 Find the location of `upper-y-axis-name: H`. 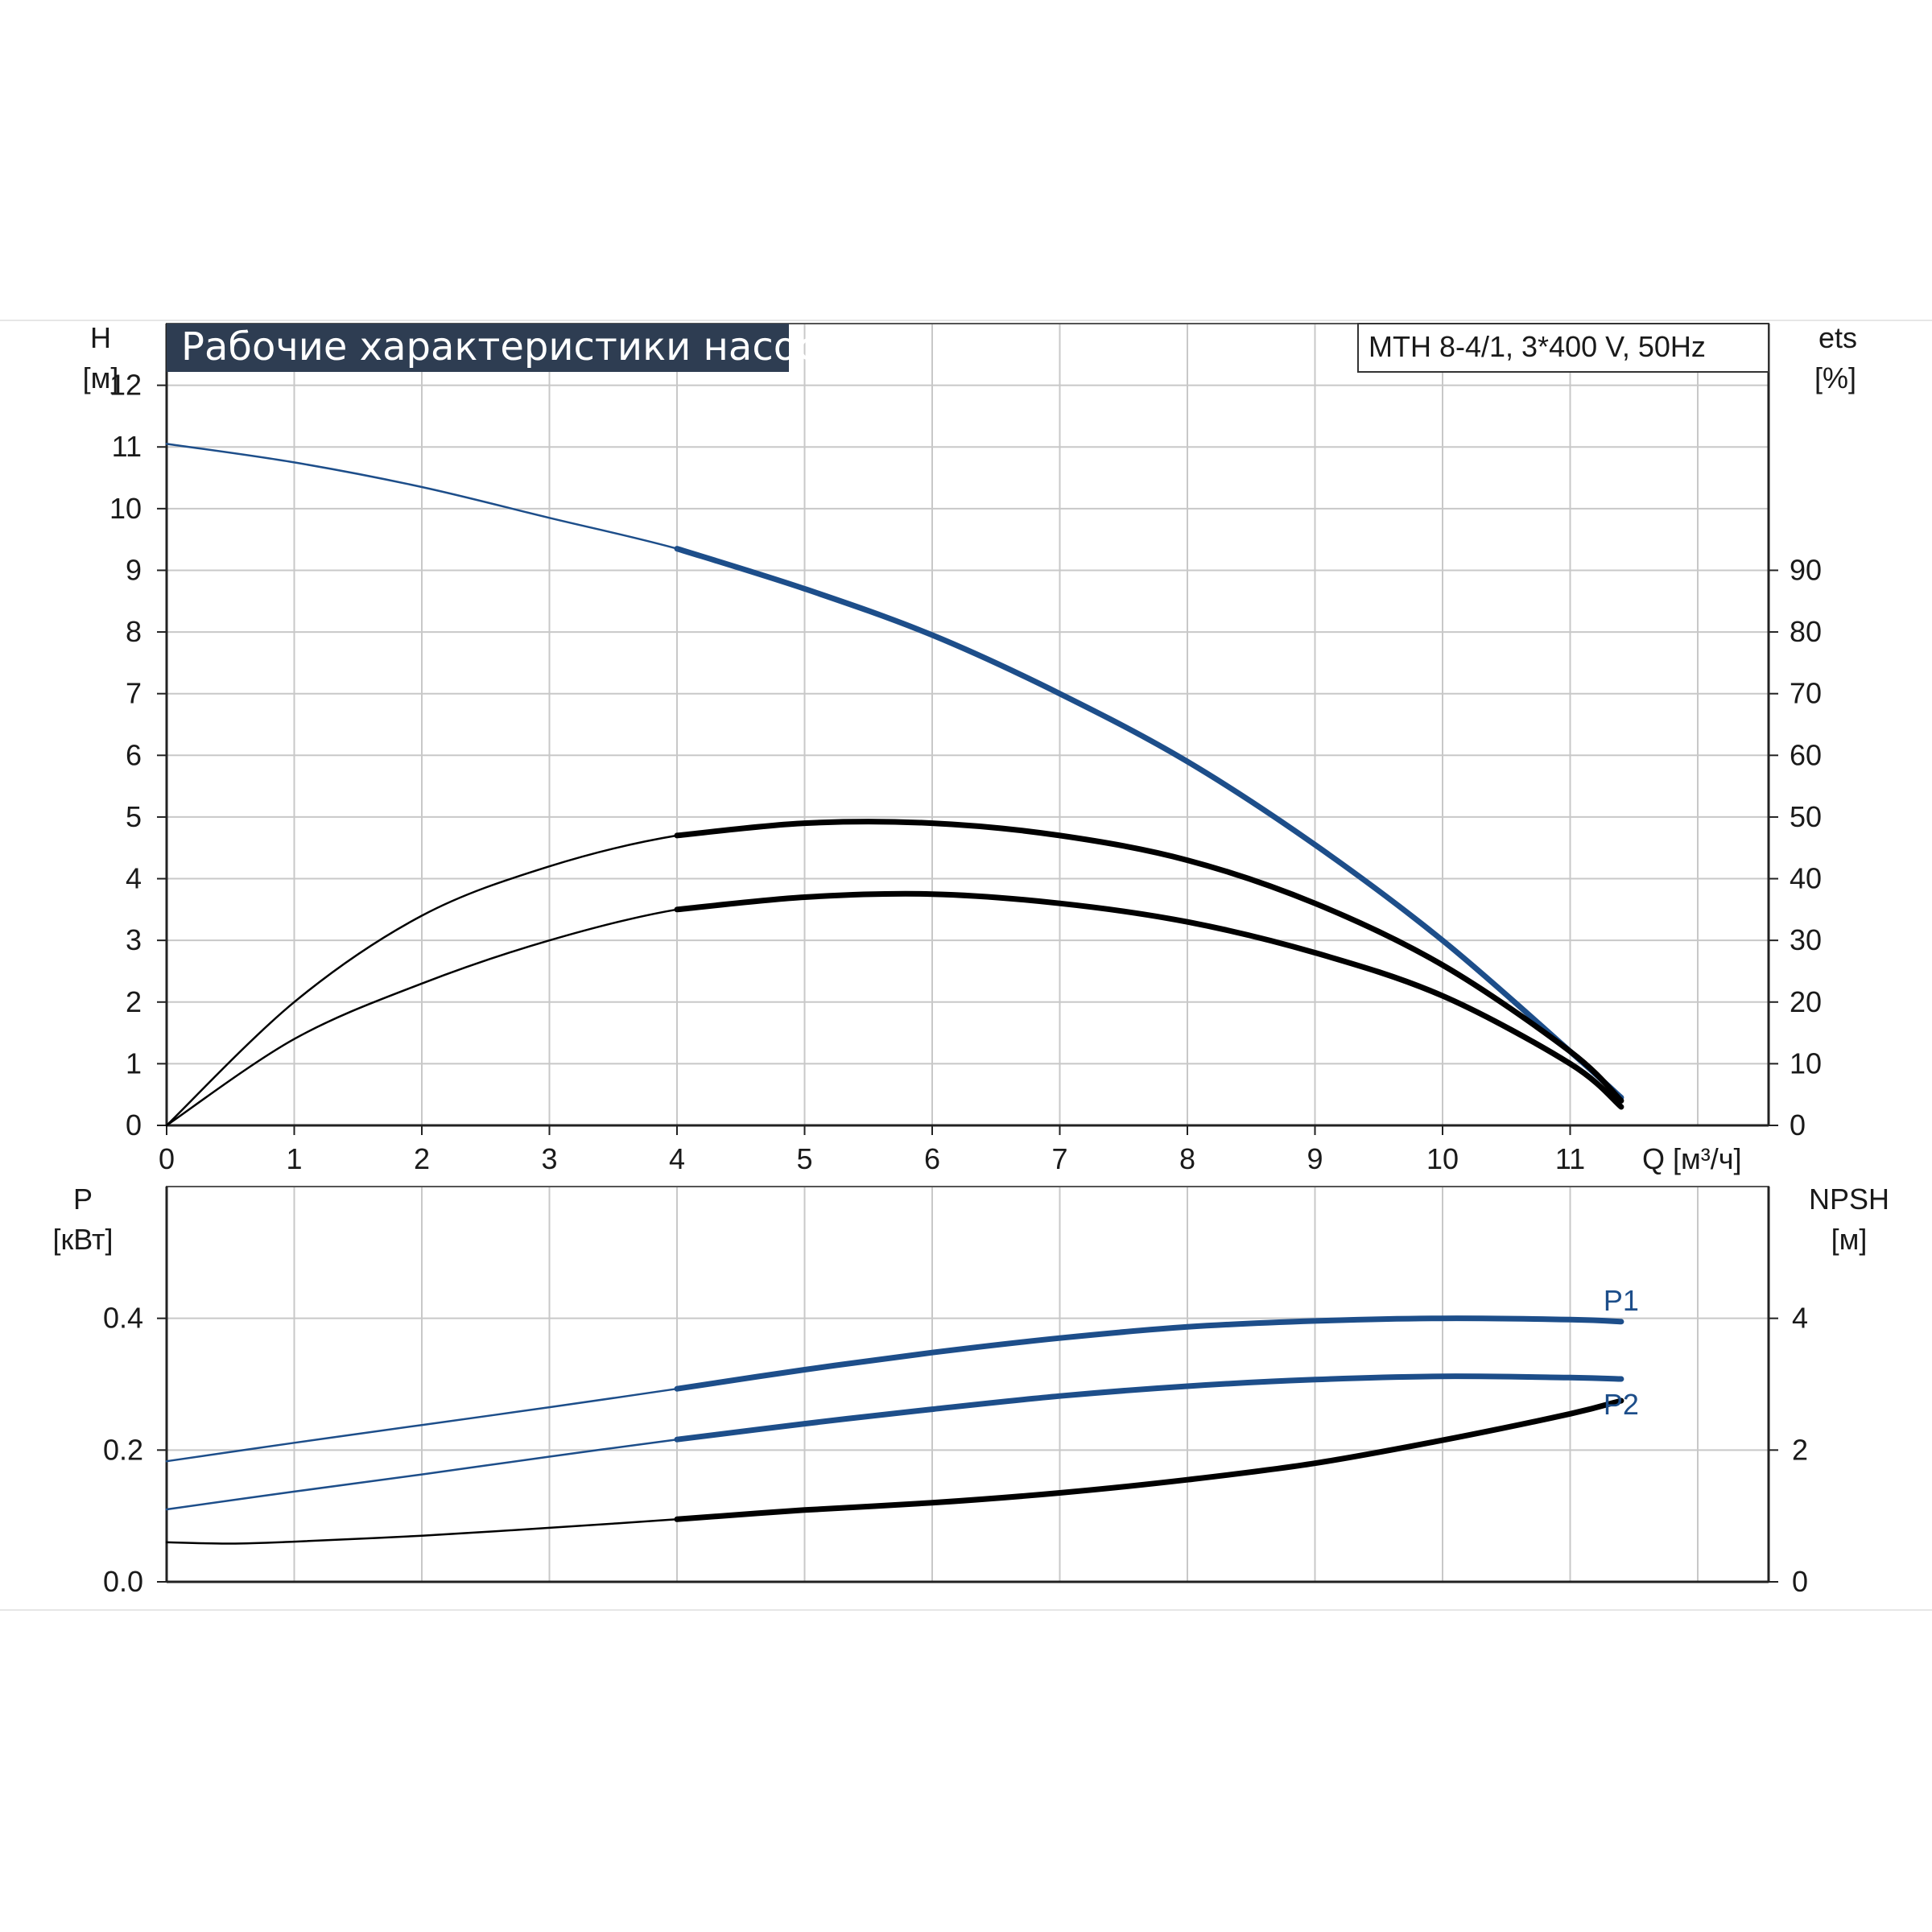

upper-y-axis-name: H is located at coordinates (100, 337).